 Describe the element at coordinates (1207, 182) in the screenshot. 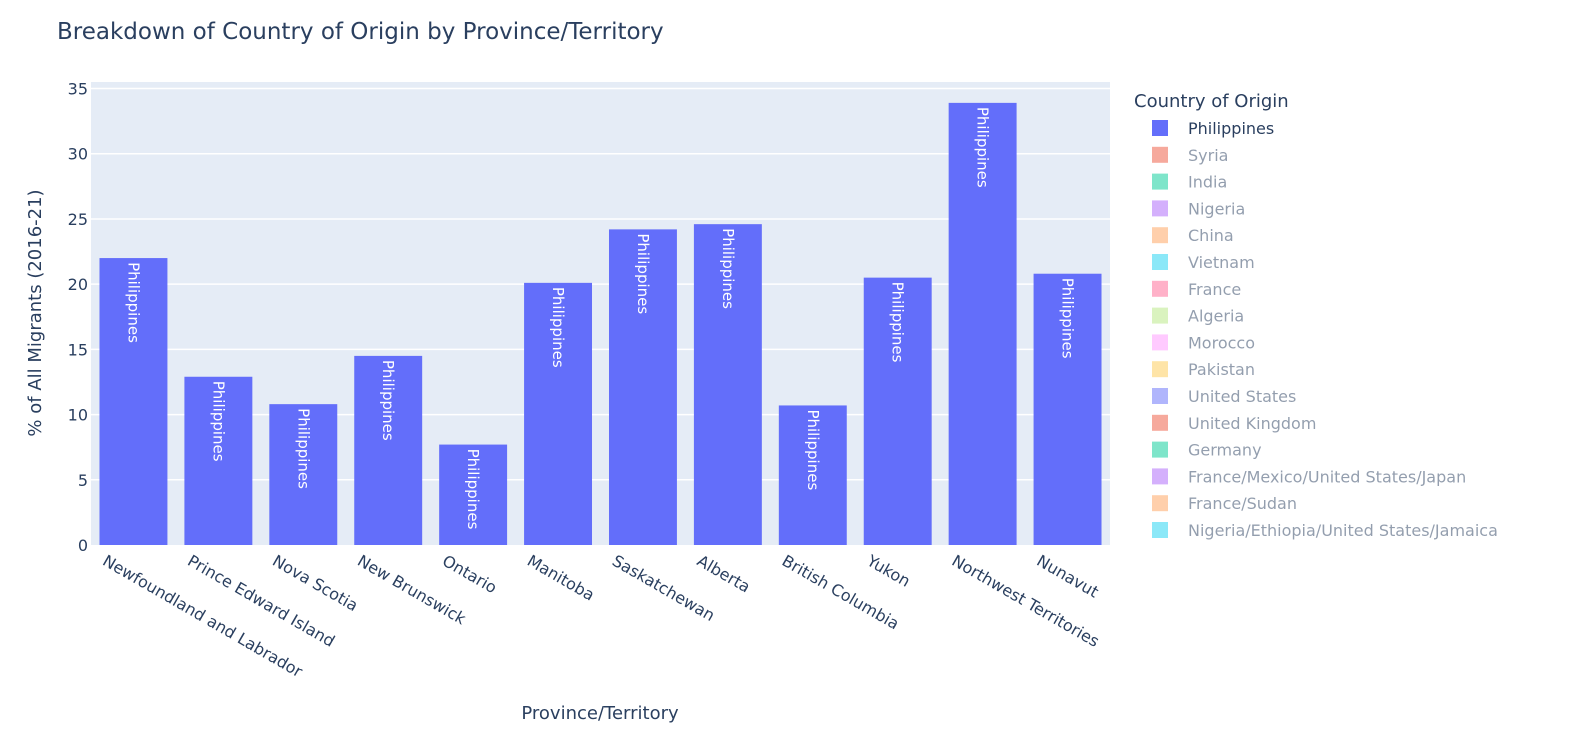

I see `legend-label: India` at that location.